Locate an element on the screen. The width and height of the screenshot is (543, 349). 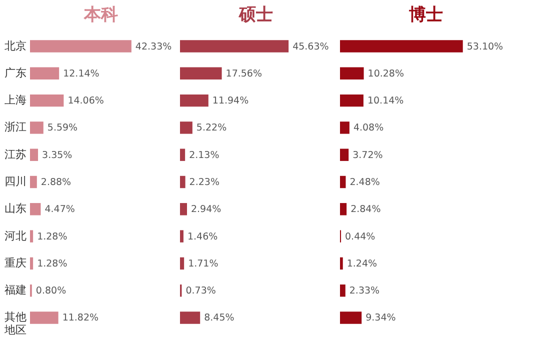
y-tick-label: 四川 is located at coordinates (15, 181).